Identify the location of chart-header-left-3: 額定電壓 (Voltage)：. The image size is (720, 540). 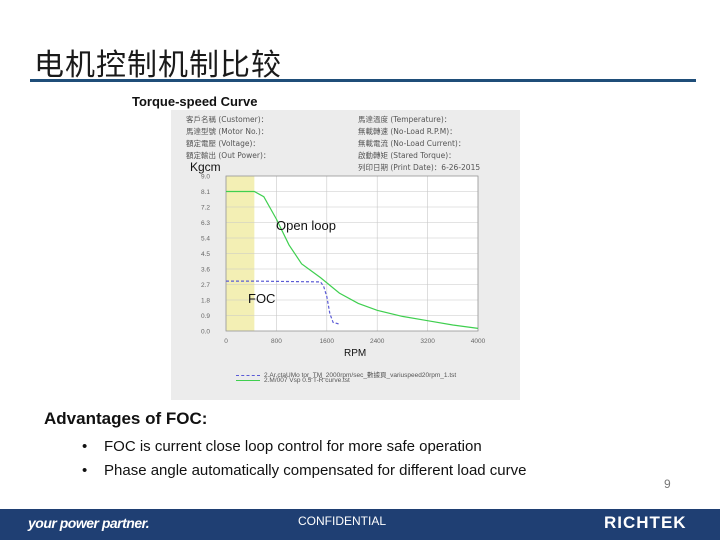
(223, 143).